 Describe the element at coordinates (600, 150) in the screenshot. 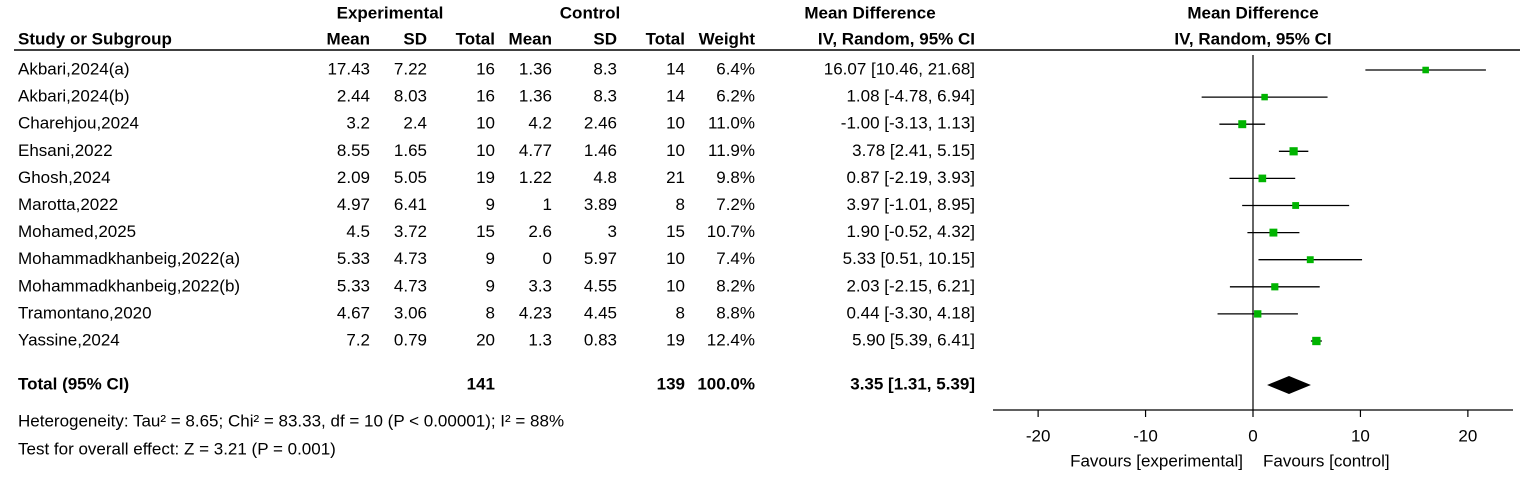

I see `table-cell: 1.46` at that location.